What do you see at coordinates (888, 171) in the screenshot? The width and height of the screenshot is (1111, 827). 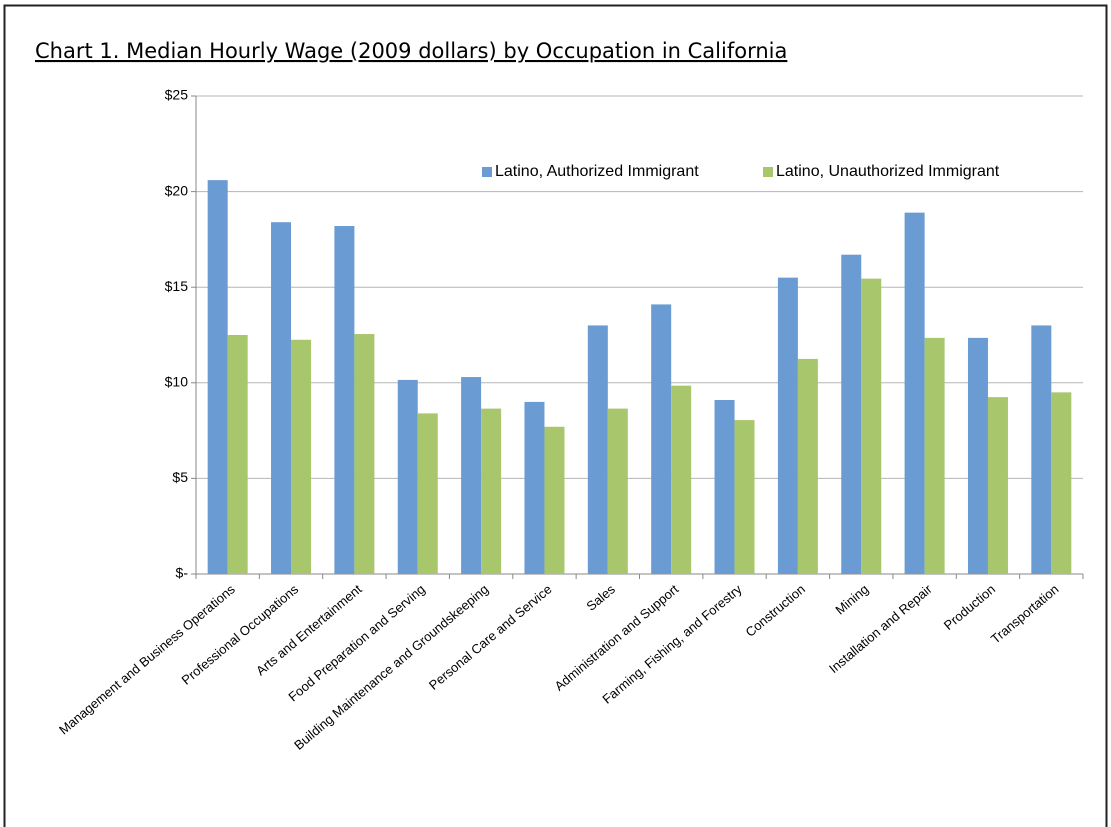 I see `legend-label: Latino, Unauthorized Immigrant` at bounding box center [888, 171].